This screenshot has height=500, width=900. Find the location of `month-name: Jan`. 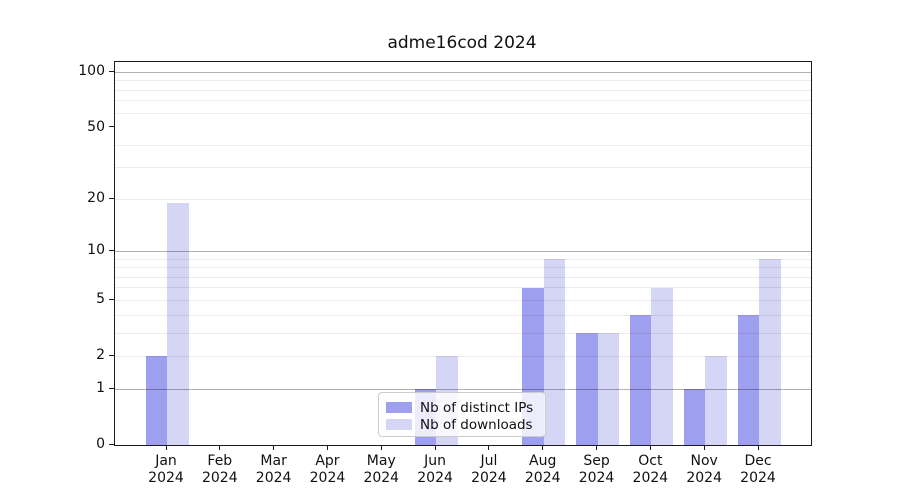

month-name: Jan is located at coordinates (166, 461).